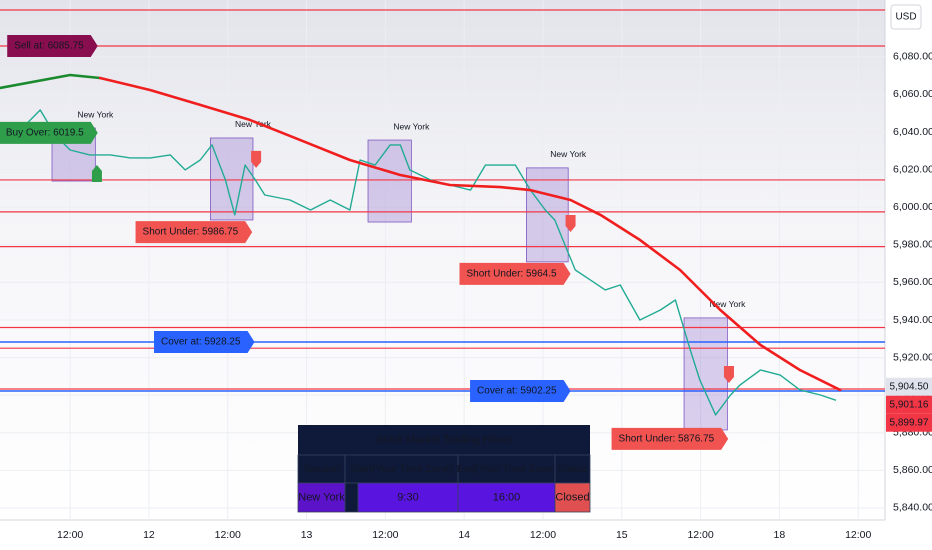 The width and height of the screenshot is (932, 550). I want to click on flag-label: Short Under: 5876.75, so click(667, 439).